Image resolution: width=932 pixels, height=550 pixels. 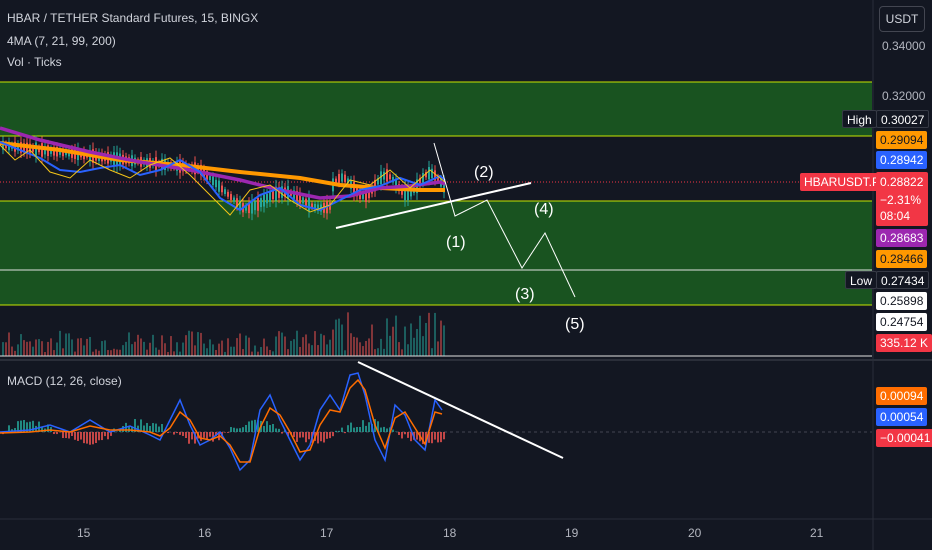 What do you see at coordinates (222, 166) in the screenshot?
I see `ma200-line` at bounding box center [222, 166].